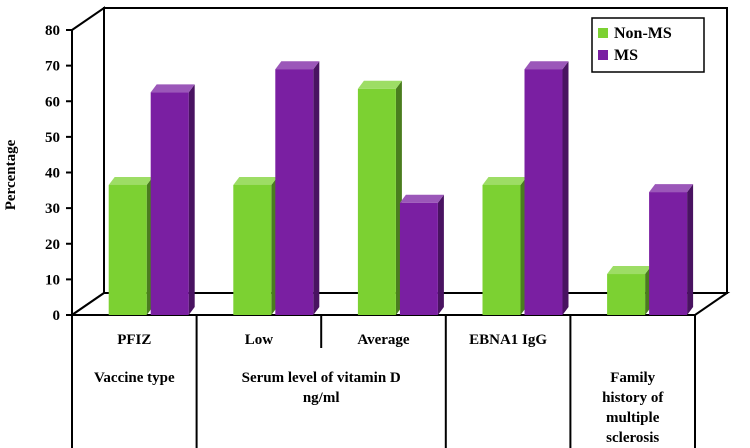 The width and height of the screenshot is (750, 448). Describe the element at coordinates (321, 398) in the screenshot. I see `group-label: ng/ml` at that location.